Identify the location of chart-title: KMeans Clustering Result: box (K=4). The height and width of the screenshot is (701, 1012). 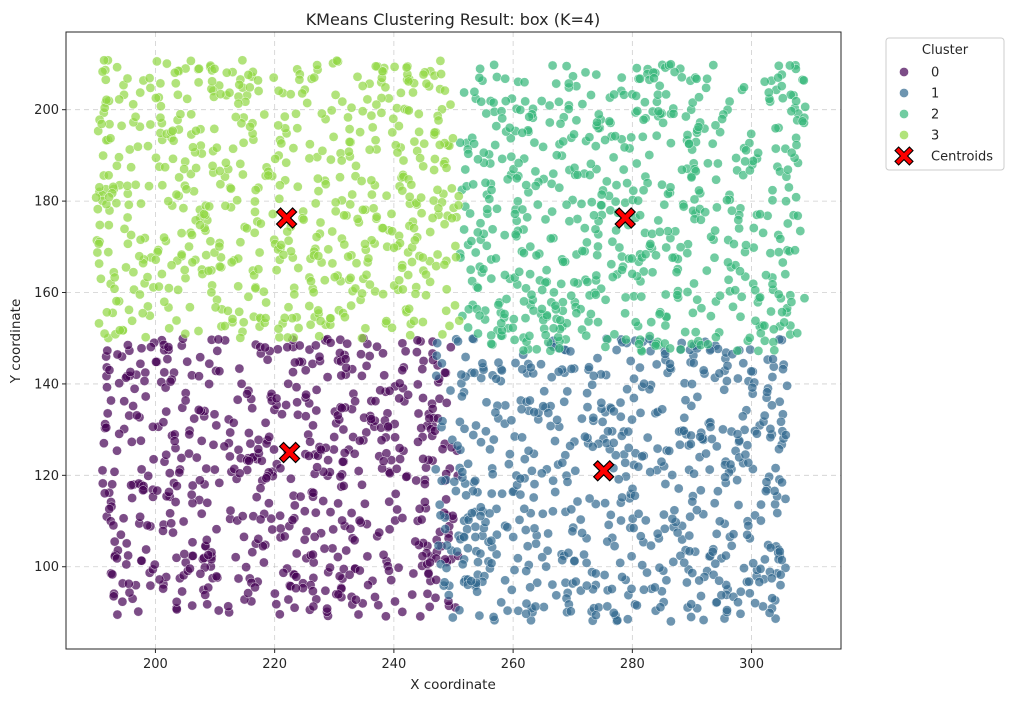
(453, 19).